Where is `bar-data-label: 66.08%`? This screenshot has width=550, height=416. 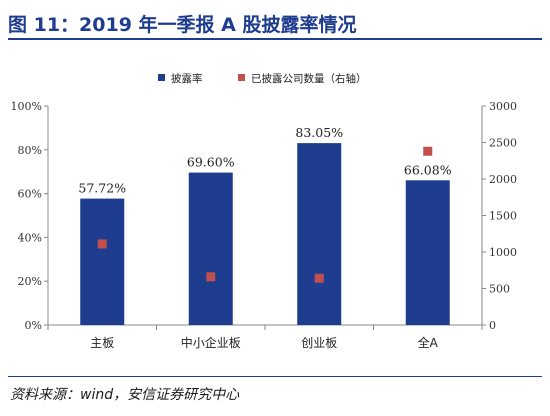 bar-data-label: 66.08% is located at coordinates (428, 169).